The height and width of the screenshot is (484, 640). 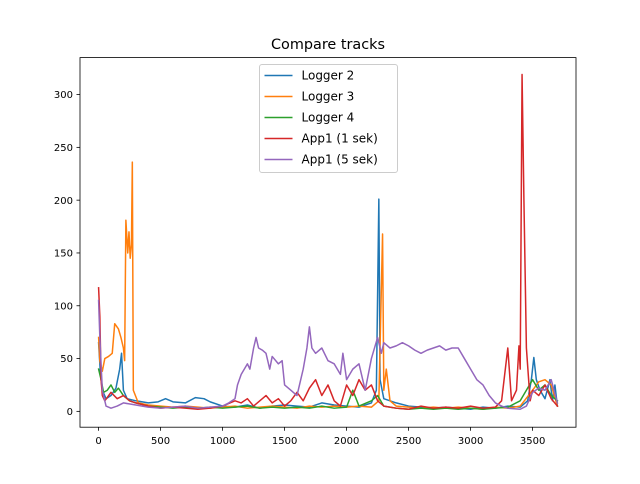 What do you see at coordinates (222, 441) in the screenshot?
I see `x-tick-label: 1000` at bounding box center [222, 441].